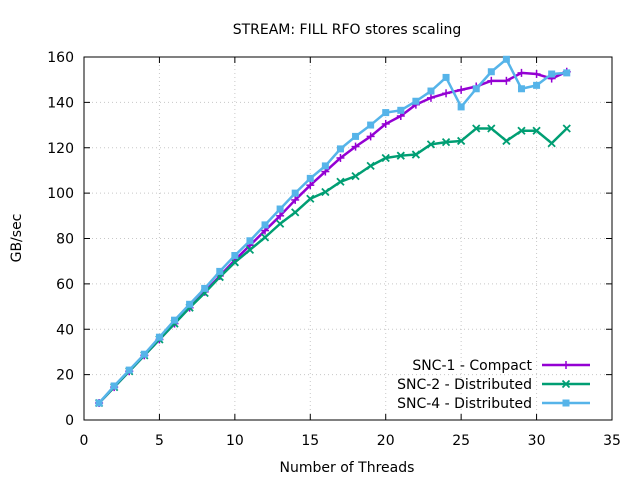 The height and width of the screenshot is (480, 640). What do you see at coordinates (65, 330) in the screenshot?
I see `y-tick-label: 40` at bounding box center [65, 330].